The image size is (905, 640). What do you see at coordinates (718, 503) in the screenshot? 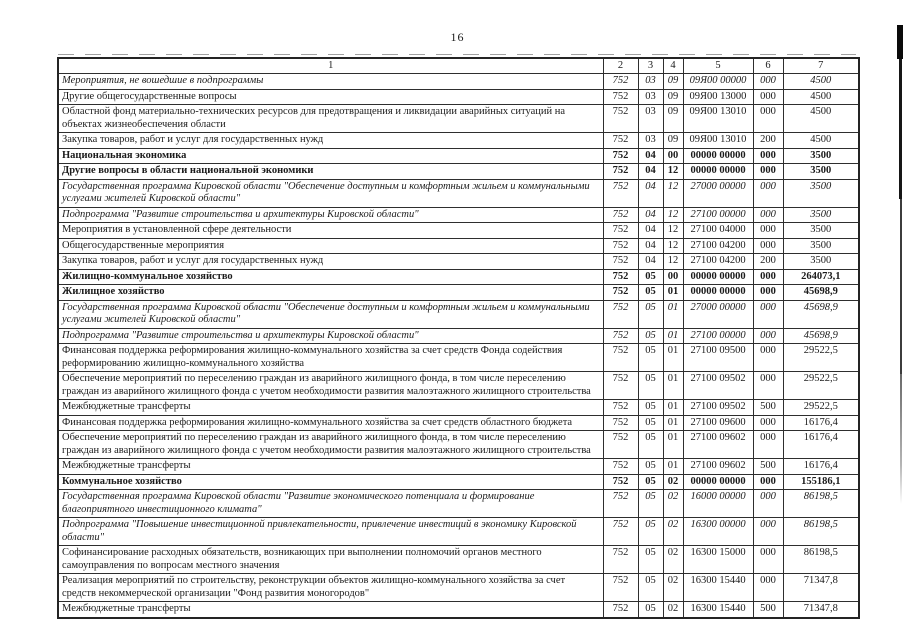
I see `row-value-c5: 16000 00000` at bounding box center [718, 503].